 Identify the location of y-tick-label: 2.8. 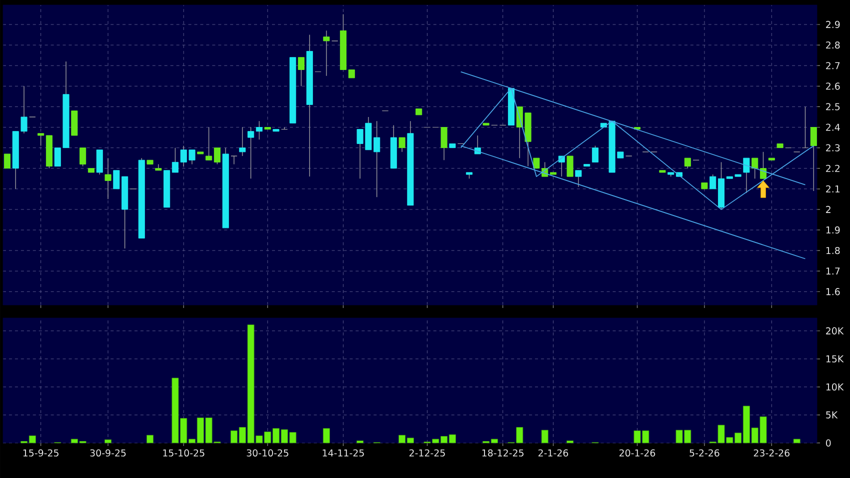
(833, 45).